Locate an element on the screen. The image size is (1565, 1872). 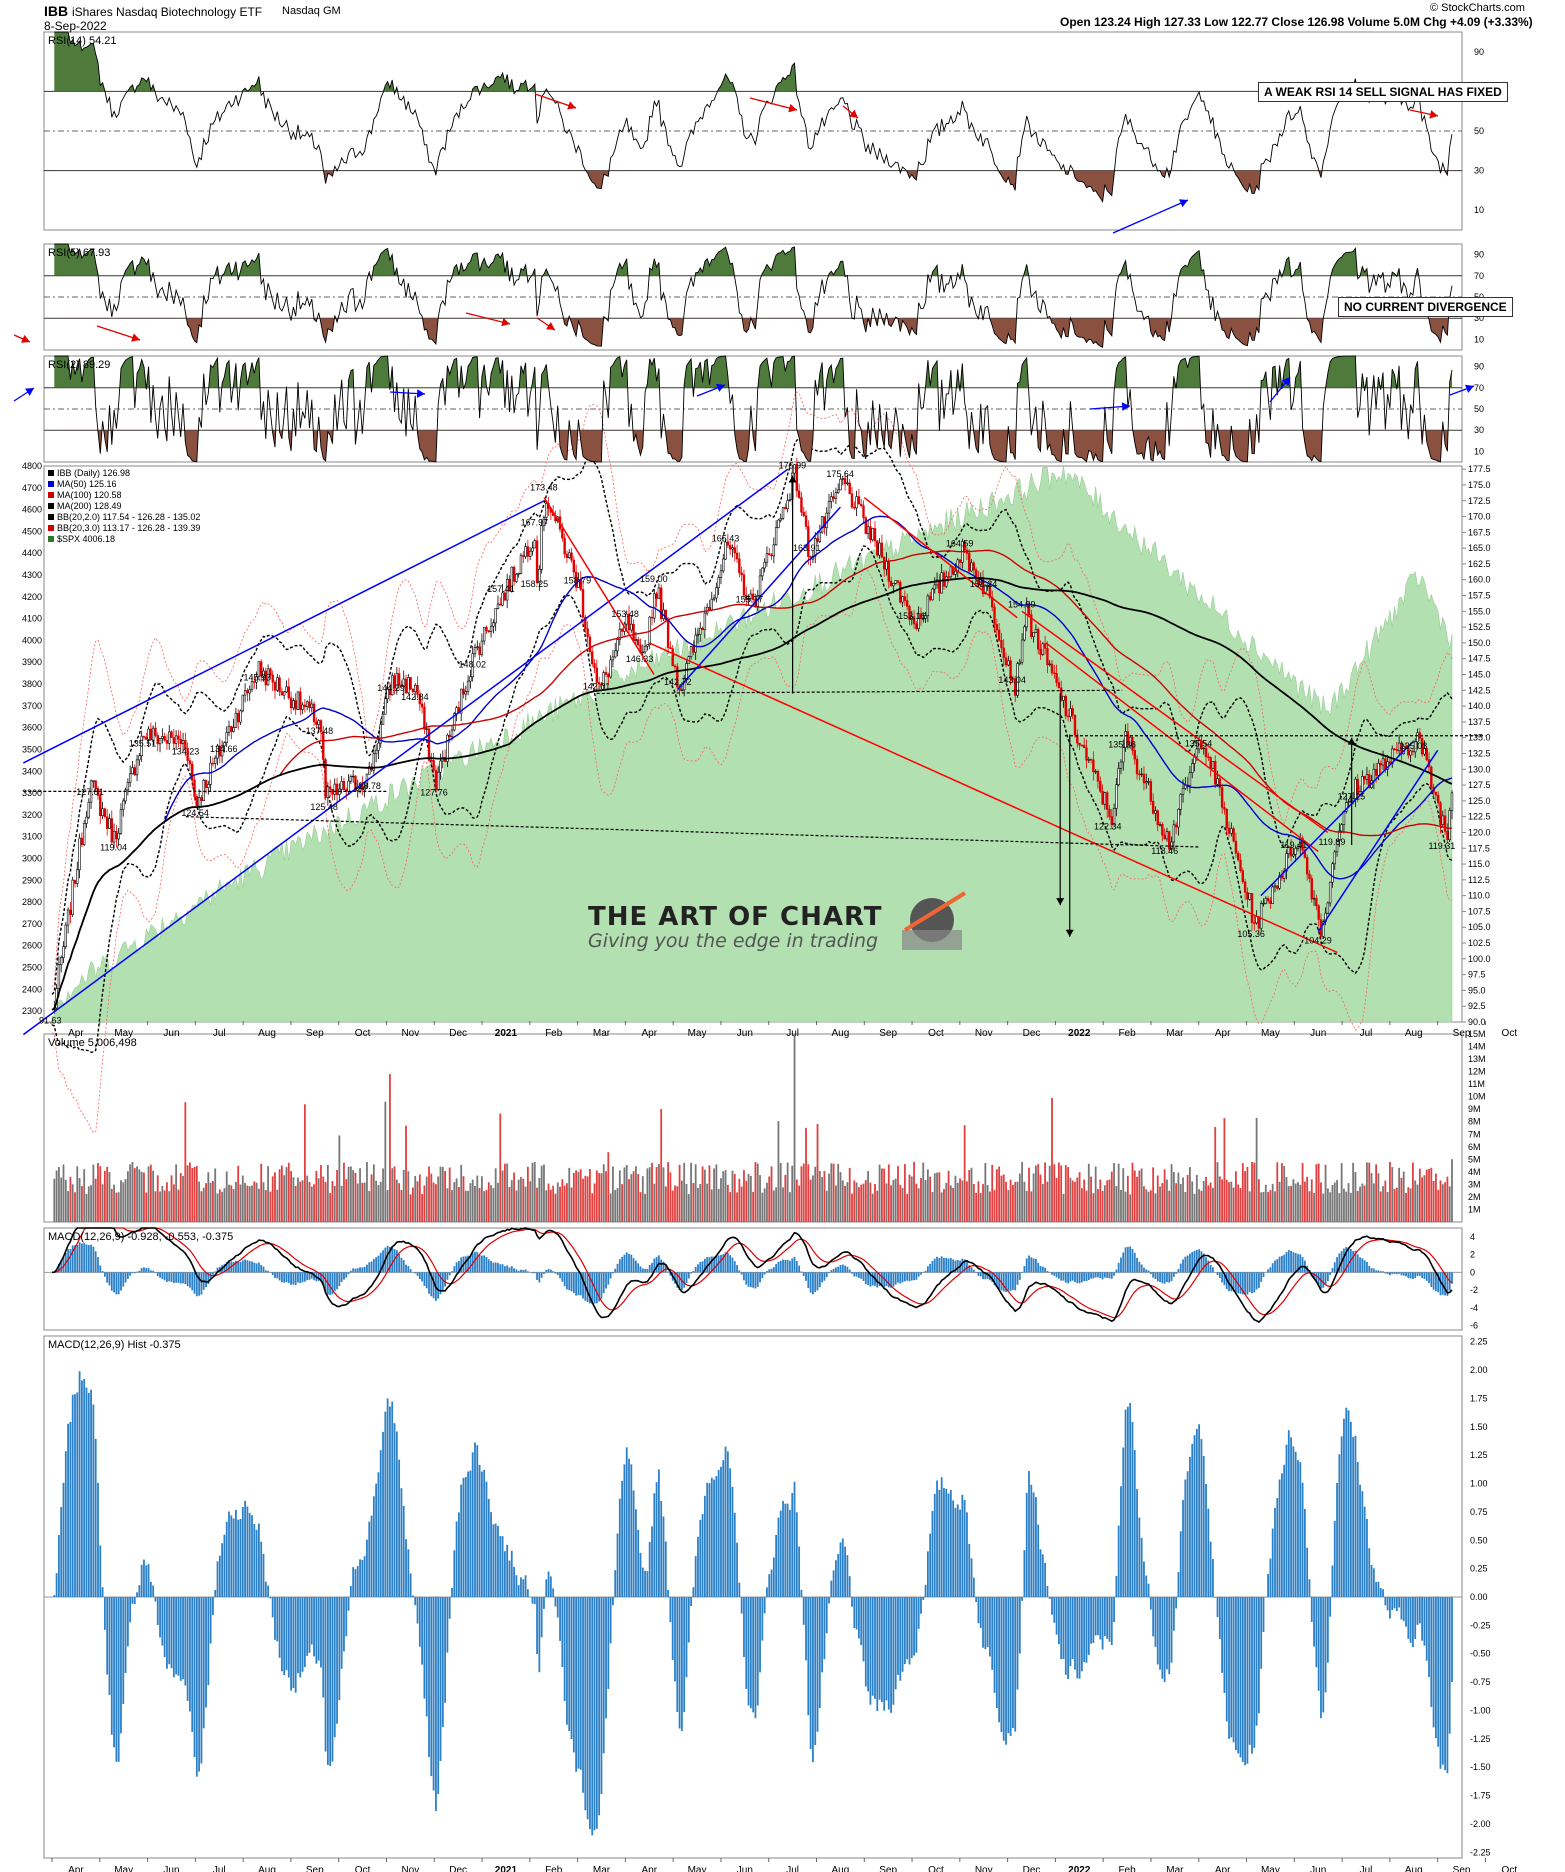
volume-tick-label: 12M is located at coordinates (1477, 1072).